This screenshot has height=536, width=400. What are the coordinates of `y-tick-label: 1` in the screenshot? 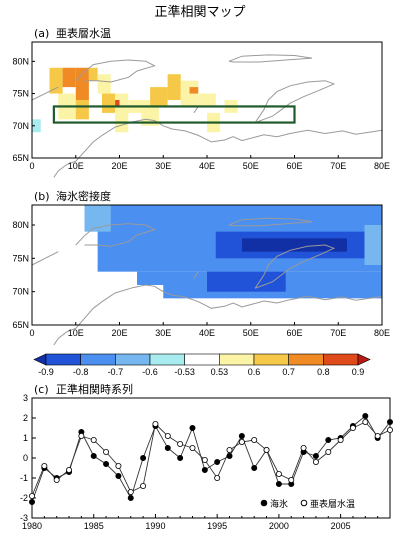 It's located at (25, 438).